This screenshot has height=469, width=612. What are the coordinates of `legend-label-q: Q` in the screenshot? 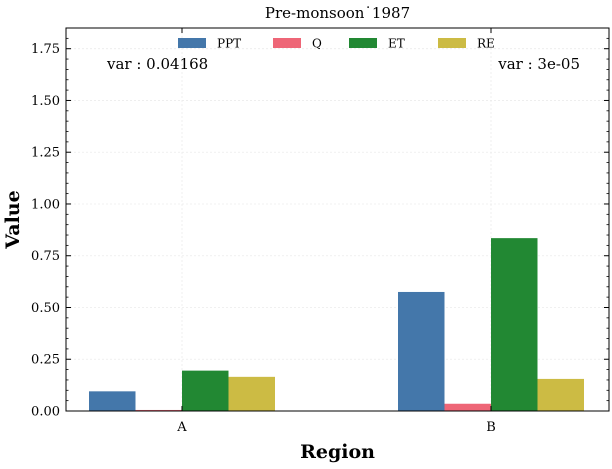 It's located at (317, 44).